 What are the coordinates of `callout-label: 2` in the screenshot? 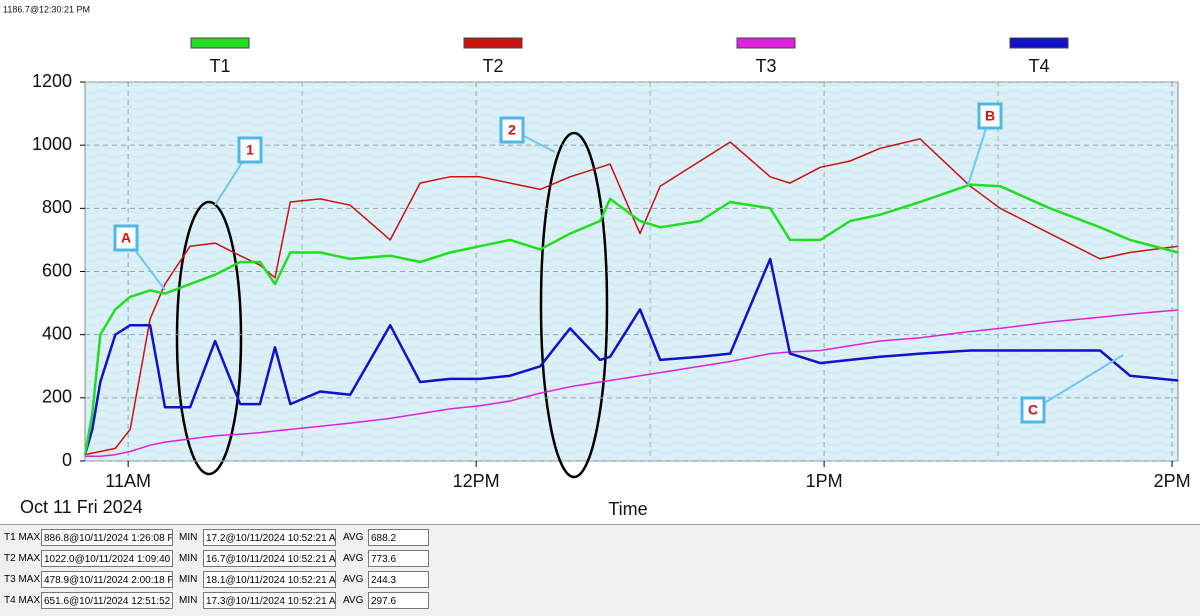 It's located at (512, 130).